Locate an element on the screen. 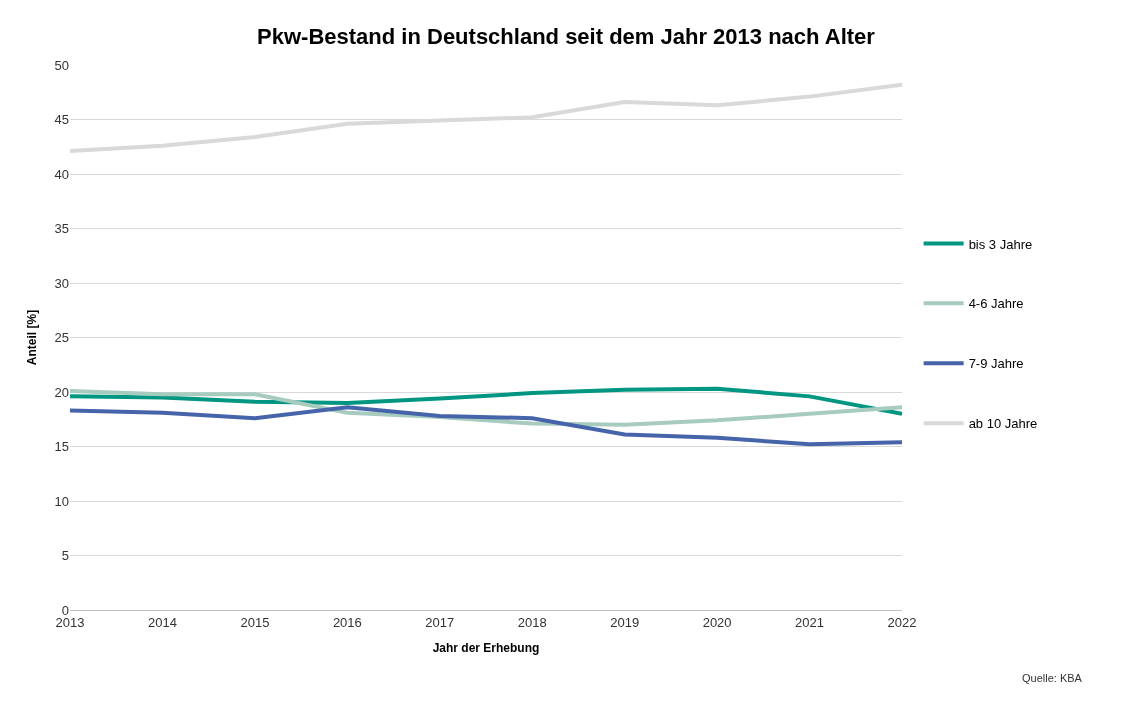 The image size is (1132, 705). x-tick-label: 2014 is located at coordinates (162, 622).